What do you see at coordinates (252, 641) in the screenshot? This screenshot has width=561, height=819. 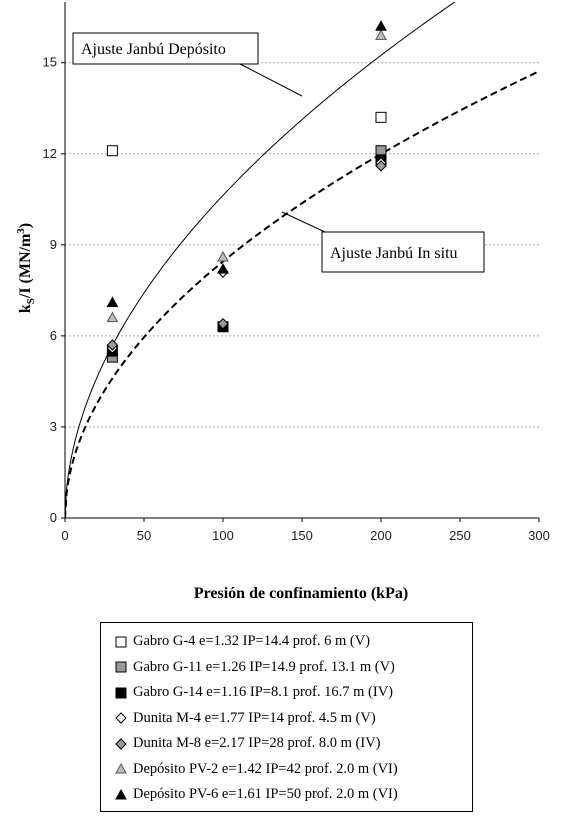 I see `legend-label: Gabro G-4 e=1.32 IP=14.4 prof. 6 m (V)` at bounding box center [252, 641].